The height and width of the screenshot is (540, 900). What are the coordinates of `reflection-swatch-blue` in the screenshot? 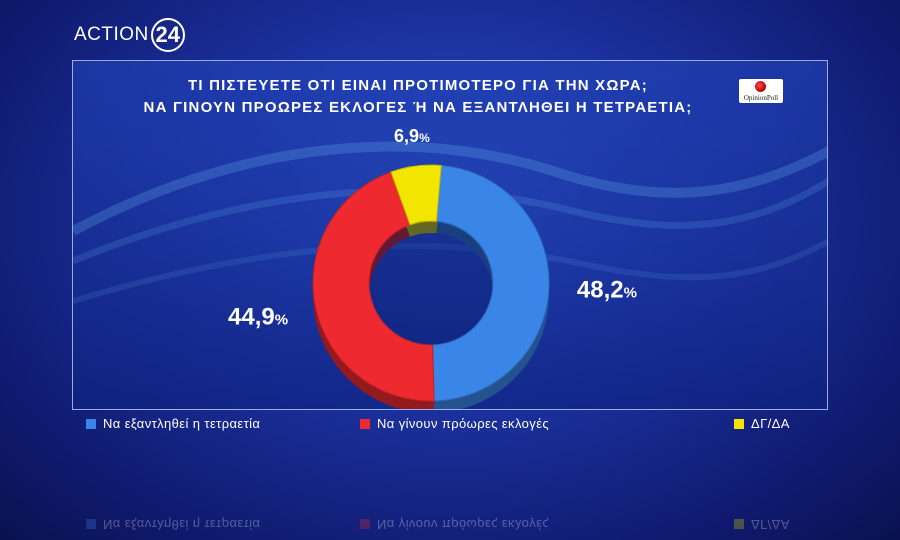 It's located at (91, 524).